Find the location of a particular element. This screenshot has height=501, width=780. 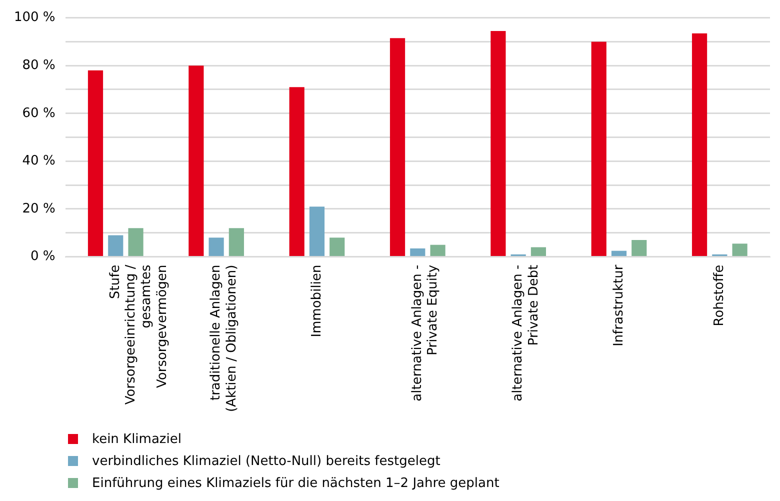

y-tick-label: 80 % is located at coordinates (39, 65).